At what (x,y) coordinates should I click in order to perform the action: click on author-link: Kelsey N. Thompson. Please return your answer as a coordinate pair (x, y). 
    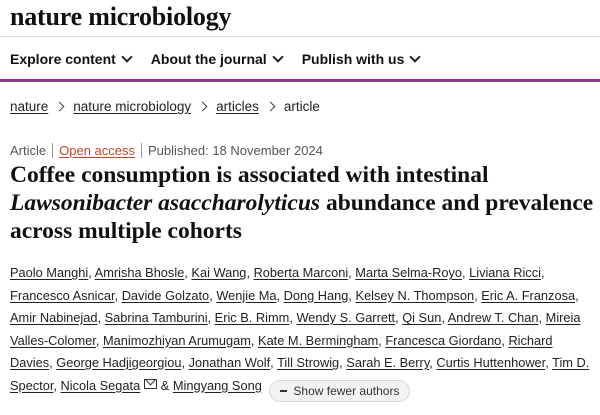
    Looking at the image, I should click on (415, 295).